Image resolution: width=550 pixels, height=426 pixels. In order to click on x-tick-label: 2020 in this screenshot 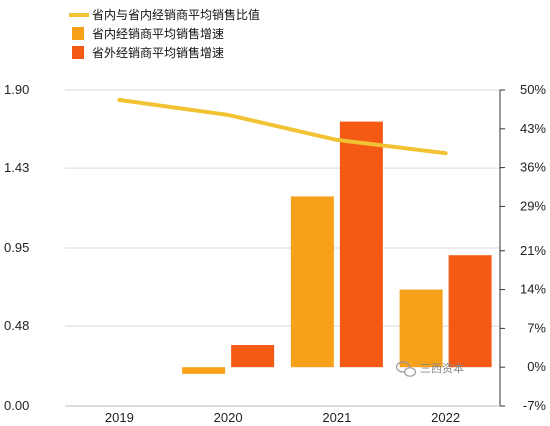, I will do `click(228, 417)`.